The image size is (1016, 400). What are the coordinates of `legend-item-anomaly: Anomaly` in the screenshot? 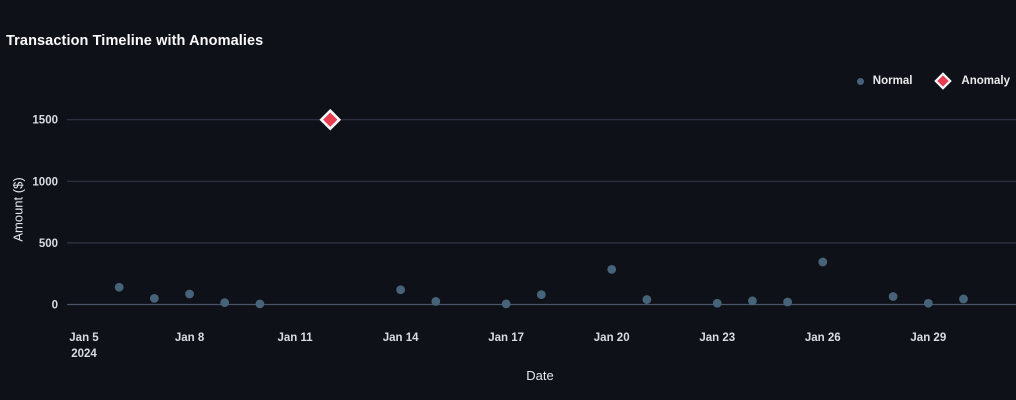 It's located at (972, 81).